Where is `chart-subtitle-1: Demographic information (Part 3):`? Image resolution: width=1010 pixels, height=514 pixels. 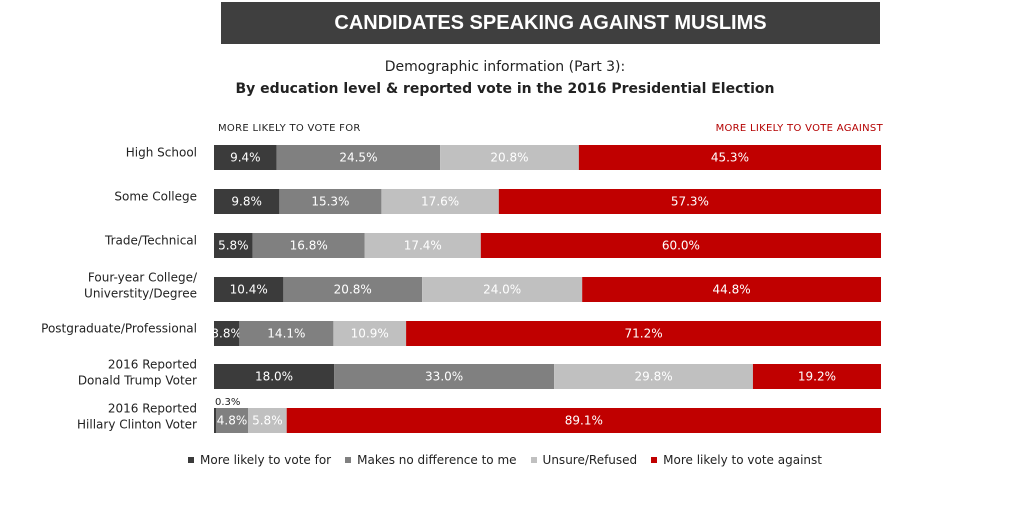
chart-subtitle-1: Demographic information (Part 3): is located at coordinates (505, 67).